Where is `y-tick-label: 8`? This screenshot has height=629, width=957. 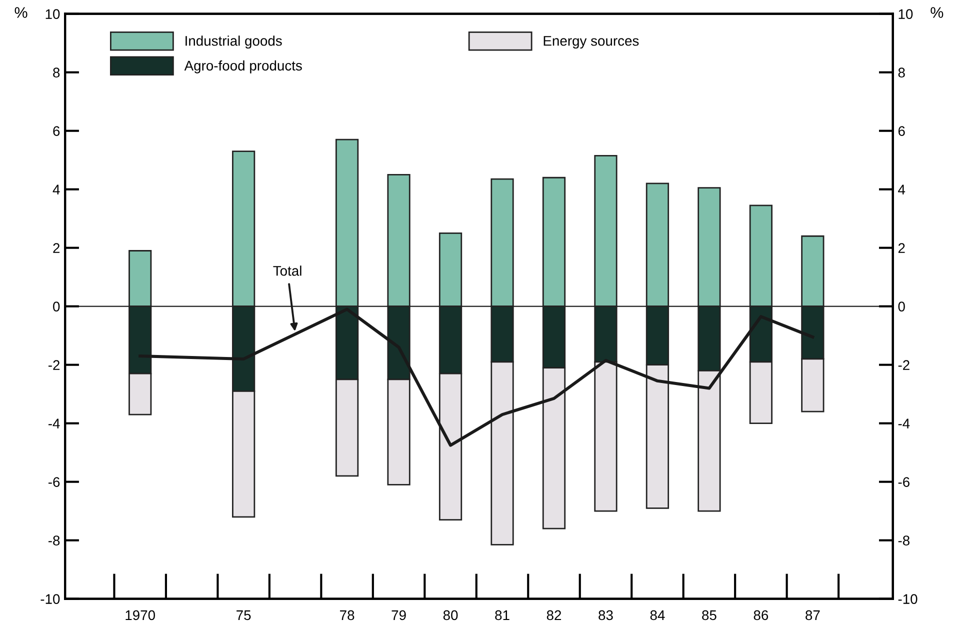
y-tick-label: 8 is located at coordinates (56, 73).